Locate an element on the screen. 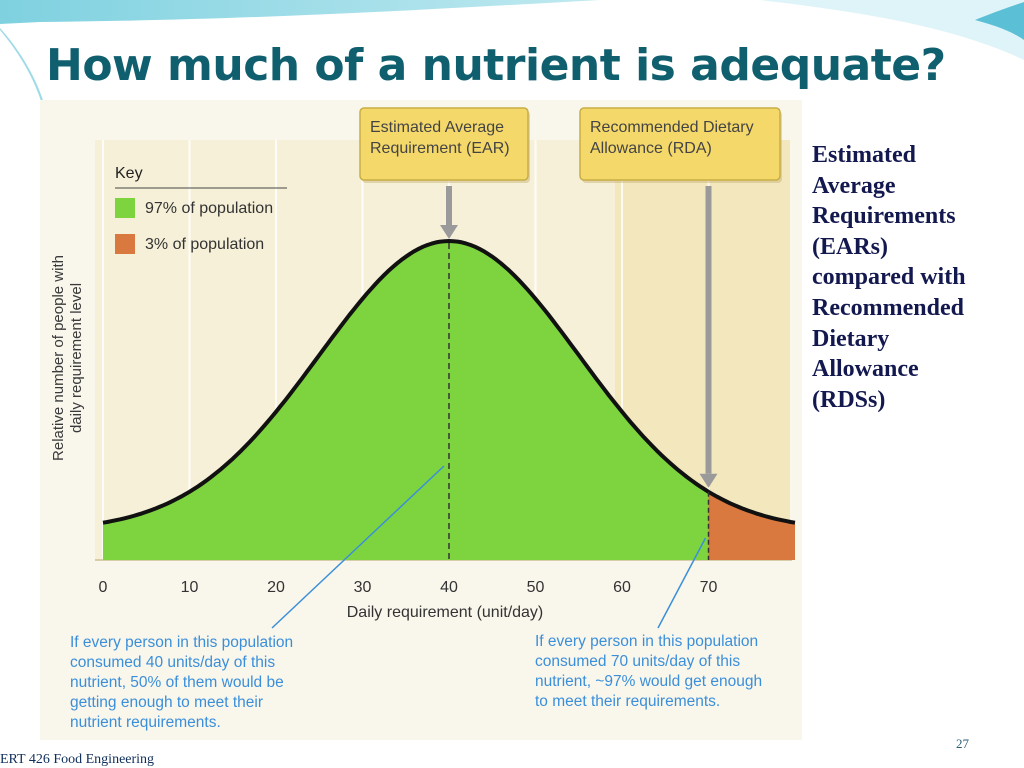 This screenshot has width=1024, height=768. area-3-percent is located at coordinates (751, 525).